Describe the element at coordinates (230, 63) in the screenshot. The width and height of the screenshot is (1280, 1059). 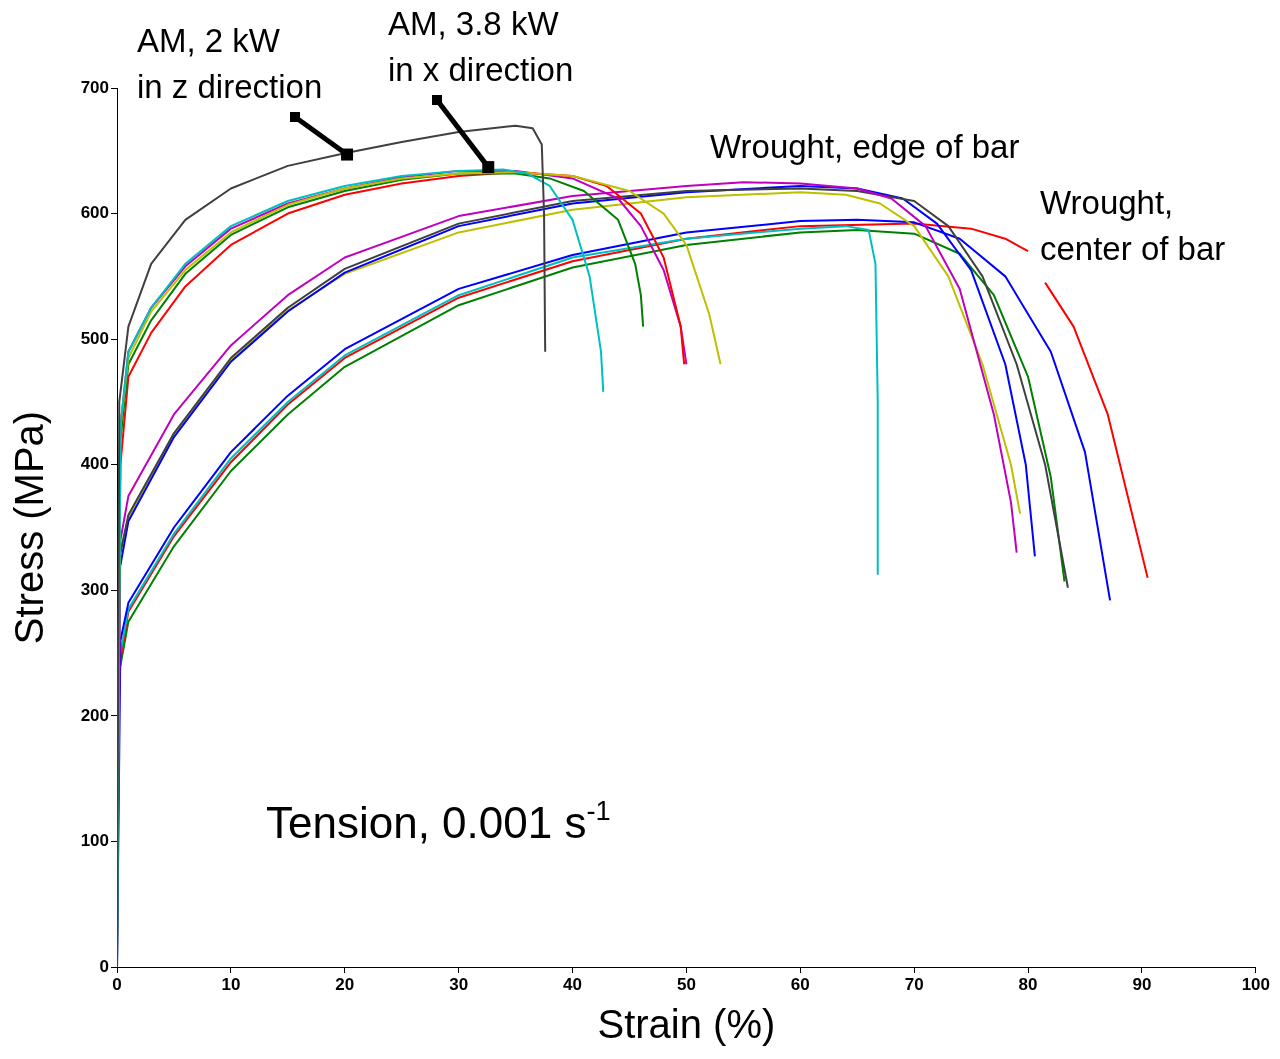
I see `annotation: AM, 2 kW in z direction` at that location.